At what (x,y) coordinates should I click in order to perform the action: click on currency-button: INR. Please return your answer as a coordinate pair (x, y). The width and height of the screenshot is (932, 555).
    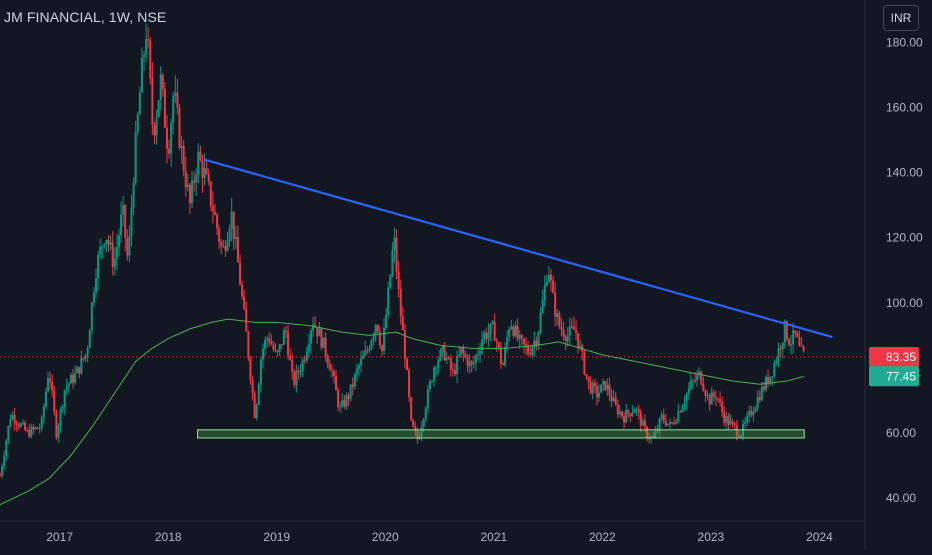
    Looking at the image, I should click on (901, 18).